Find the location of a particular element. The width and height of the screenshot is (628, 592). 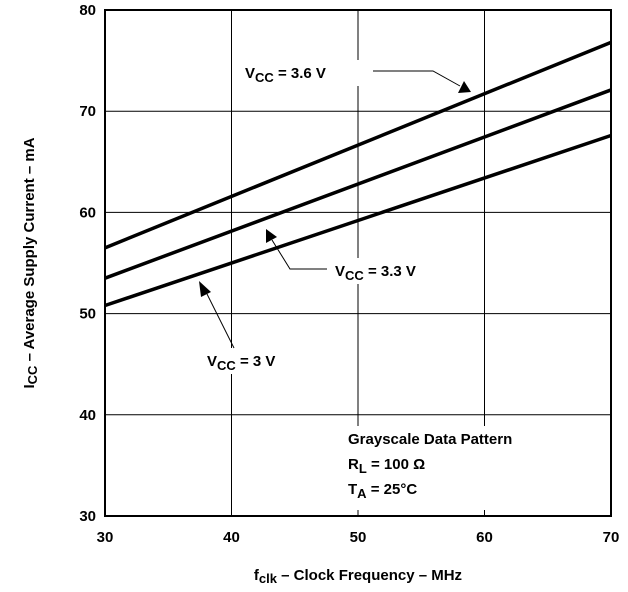

series-label-3-3v-text: VCC = 3.3 V is located at coordinates (375, 273).